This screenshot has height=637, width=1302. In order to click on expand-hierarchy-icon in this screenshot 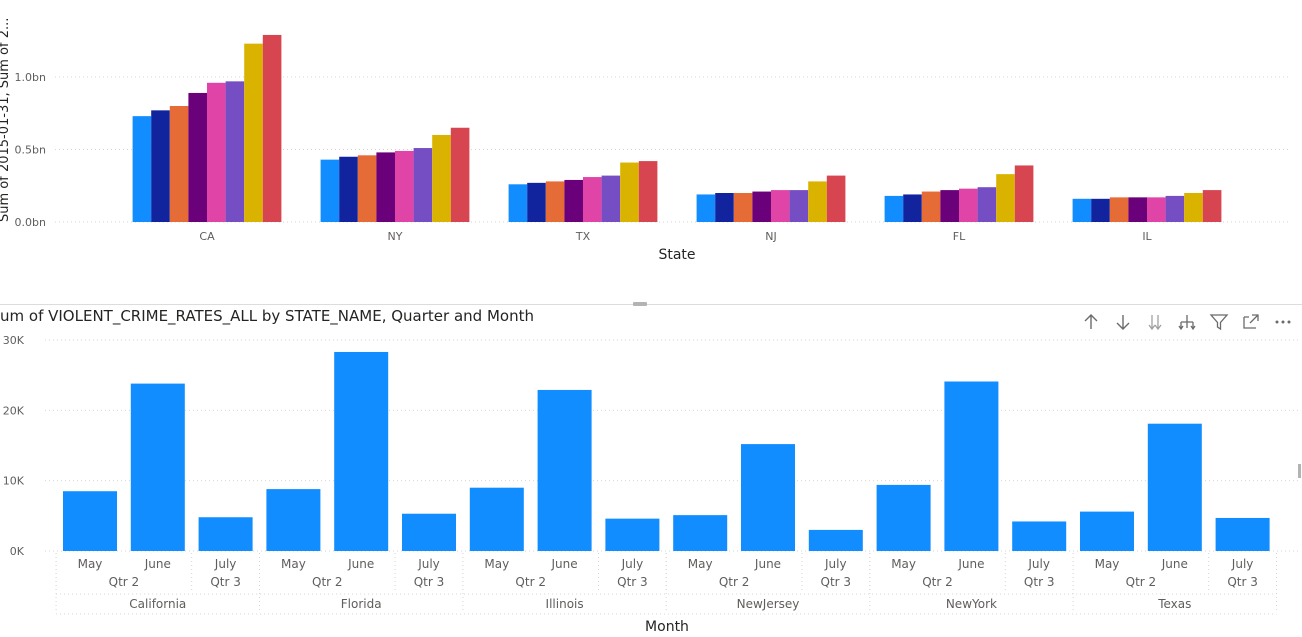, I will do `click(1187, 322)`.